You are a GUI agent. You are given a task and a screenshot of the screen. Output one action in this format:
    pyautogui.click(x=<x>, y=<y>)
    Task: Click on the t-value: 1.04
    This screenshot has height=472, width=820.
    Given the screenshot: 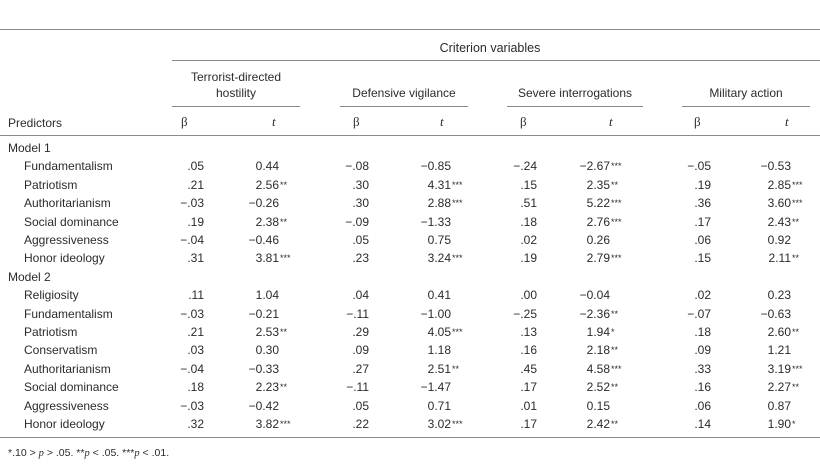 What is the action you would take?
    pyautogui.click(x=249, y=295)
    